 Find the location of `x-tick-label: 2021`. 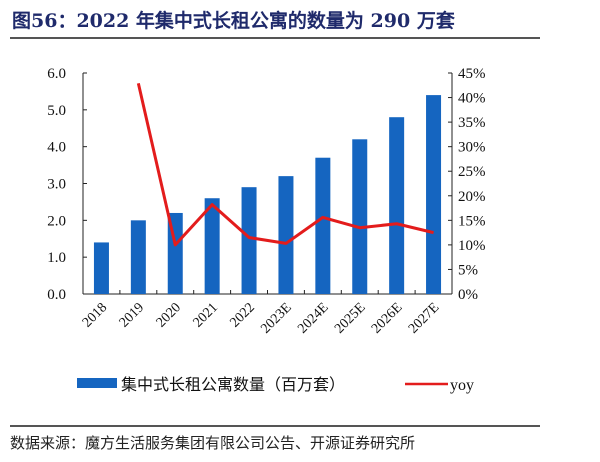

x-tick-label: 2021 is located at coordinates (206, 315).